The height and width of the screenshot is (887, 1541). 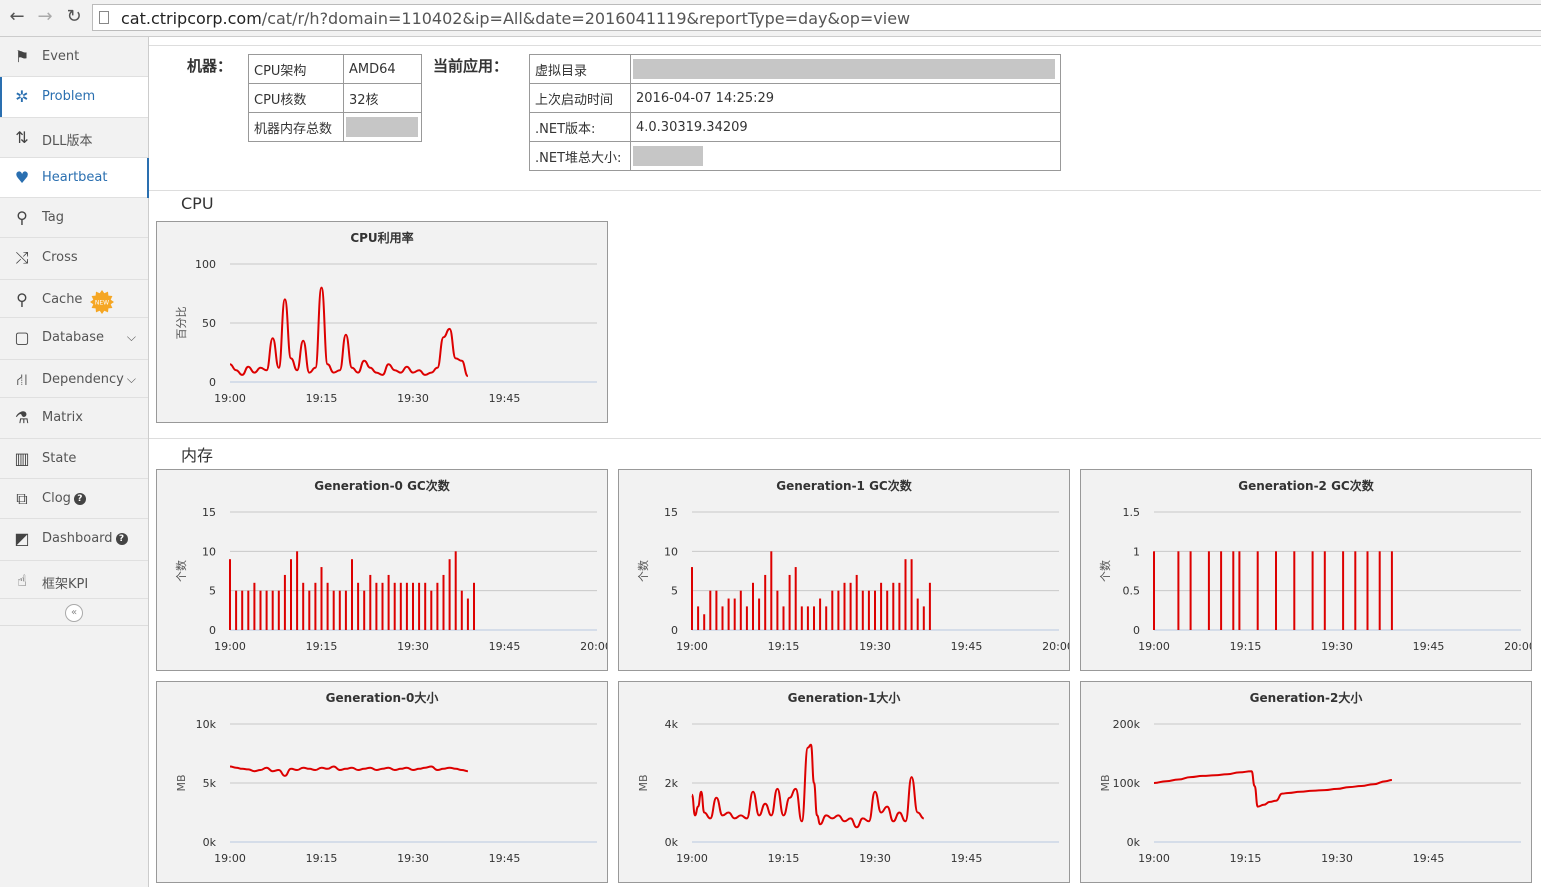 What do you see at coordinates (671, 512) in the screenshot?
I see `y-tick-label: 15` at bounding box center [671, 512].